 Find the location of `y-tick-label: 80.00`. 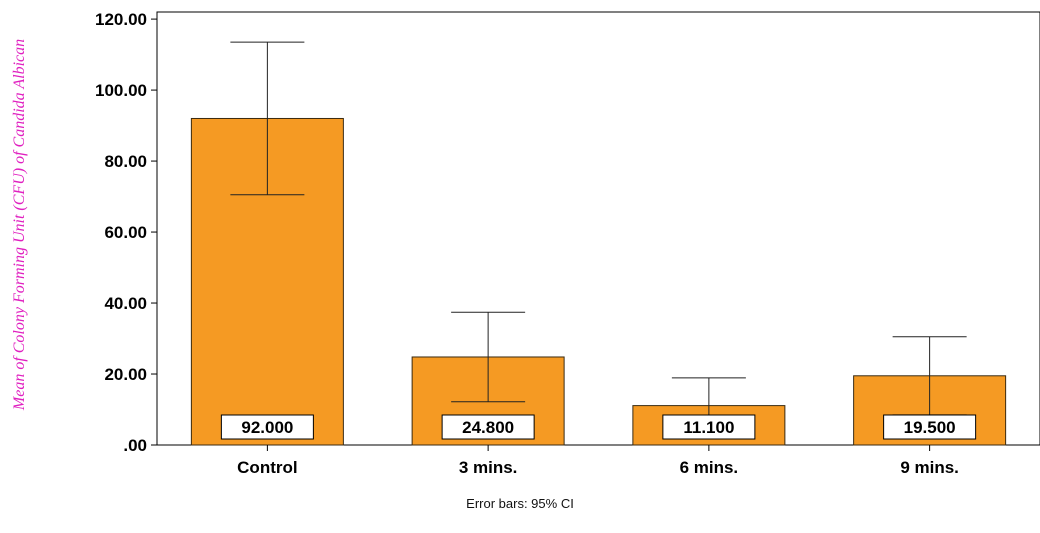

y-tick-label: 80.00 is located at coordinates (125, 161).